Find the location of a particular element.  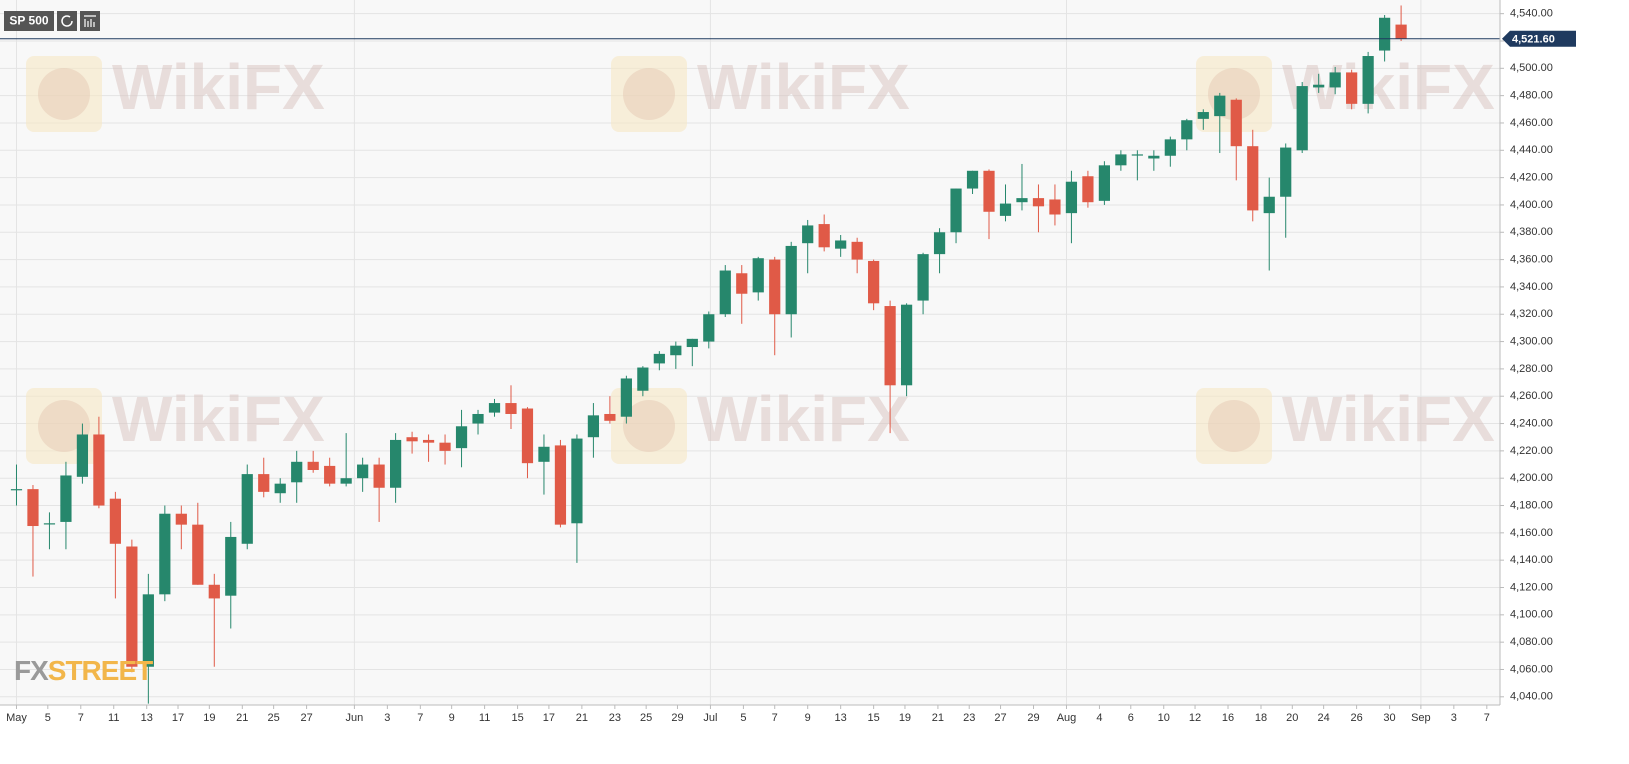

x-tick-label: 30 is located at coordinates (1389, 718).